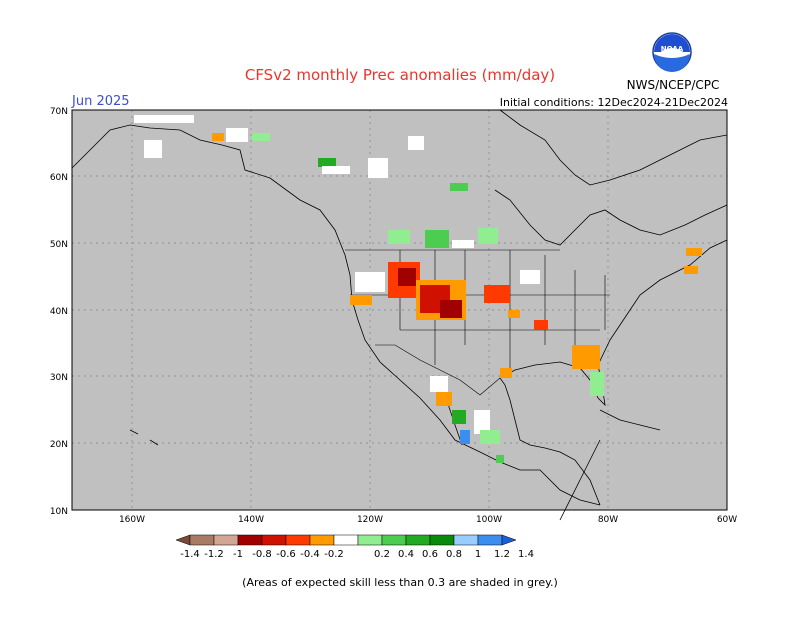  I want to click on lon-label: 120W, so click(370, 520).